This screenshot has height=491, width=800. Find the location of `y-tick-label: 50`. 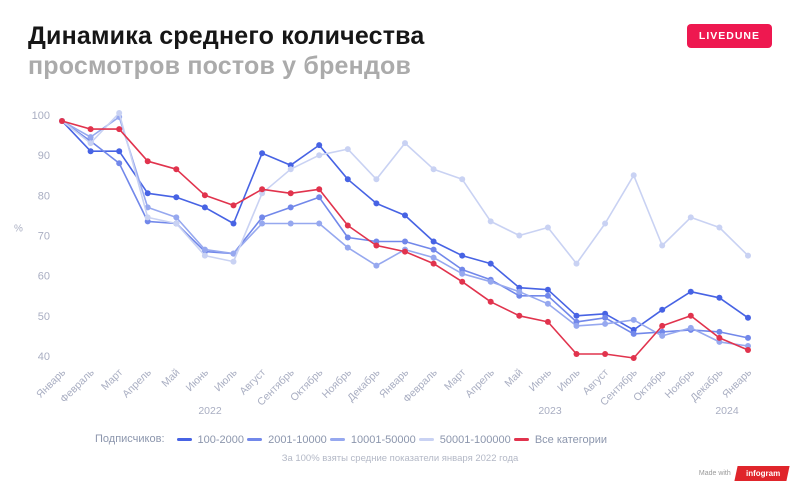

y-tick-label: 50 is located at coordinates (44, 317).